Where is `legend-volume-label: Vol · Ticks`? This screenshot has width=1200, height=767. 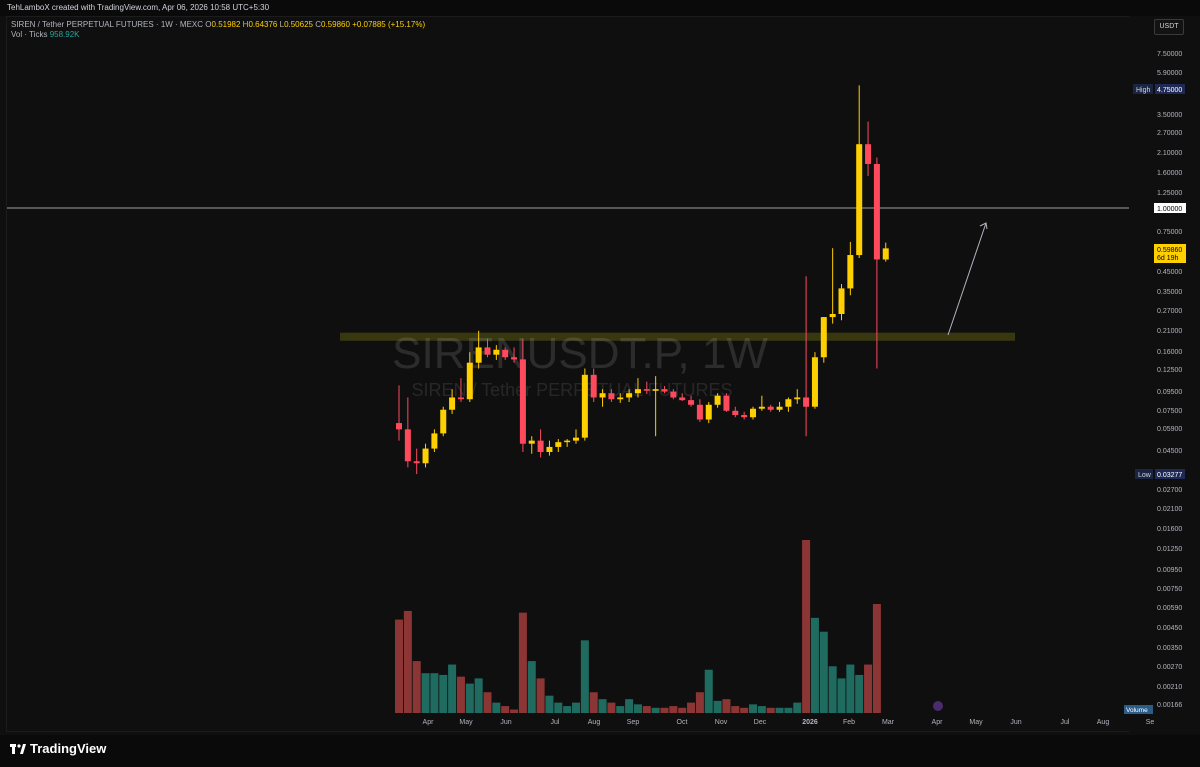 legend-volume-label: Vol · Ticks is located at coordinates (29, 34).